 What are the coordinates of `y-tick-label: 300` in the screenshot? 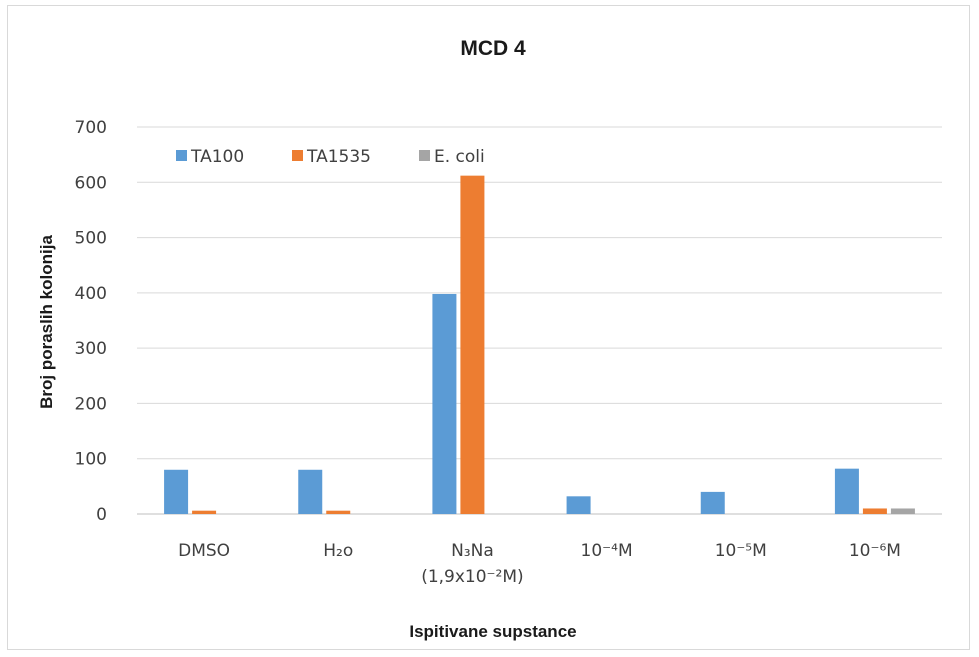 It's located at (91, 349).